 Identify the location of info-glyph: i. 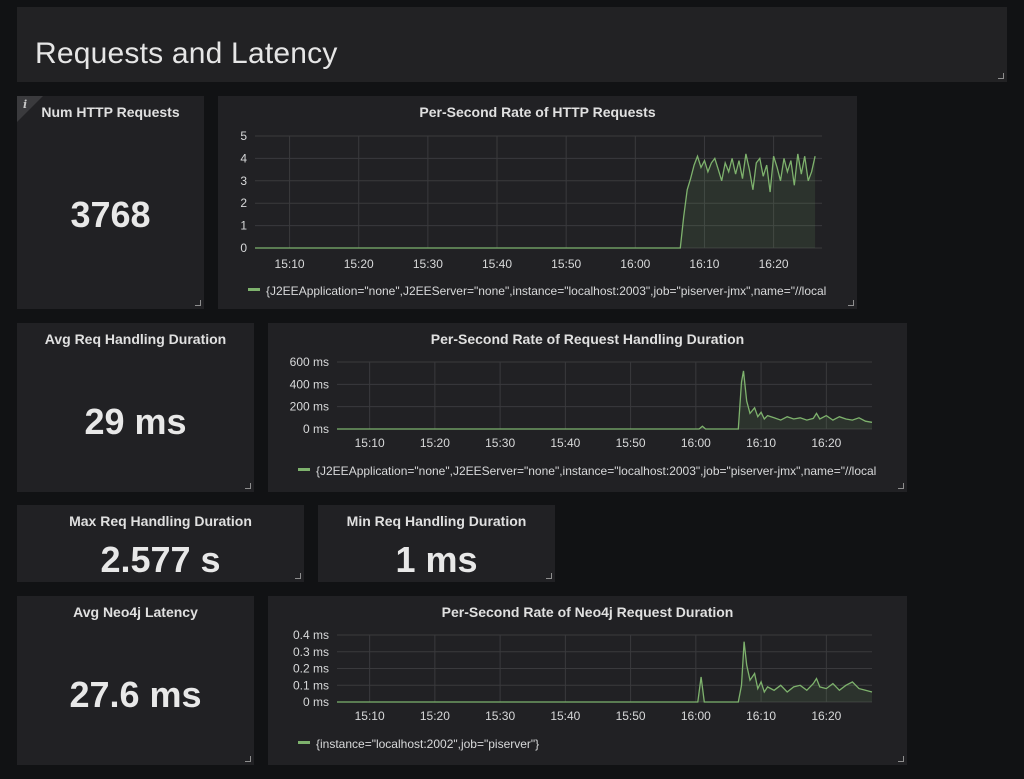
(25, 104).